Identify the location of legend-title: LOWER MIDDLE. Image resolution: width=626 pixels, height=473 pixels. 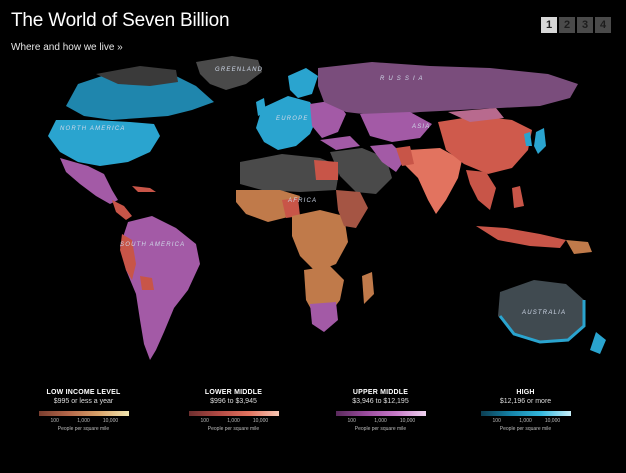
(233, 392).